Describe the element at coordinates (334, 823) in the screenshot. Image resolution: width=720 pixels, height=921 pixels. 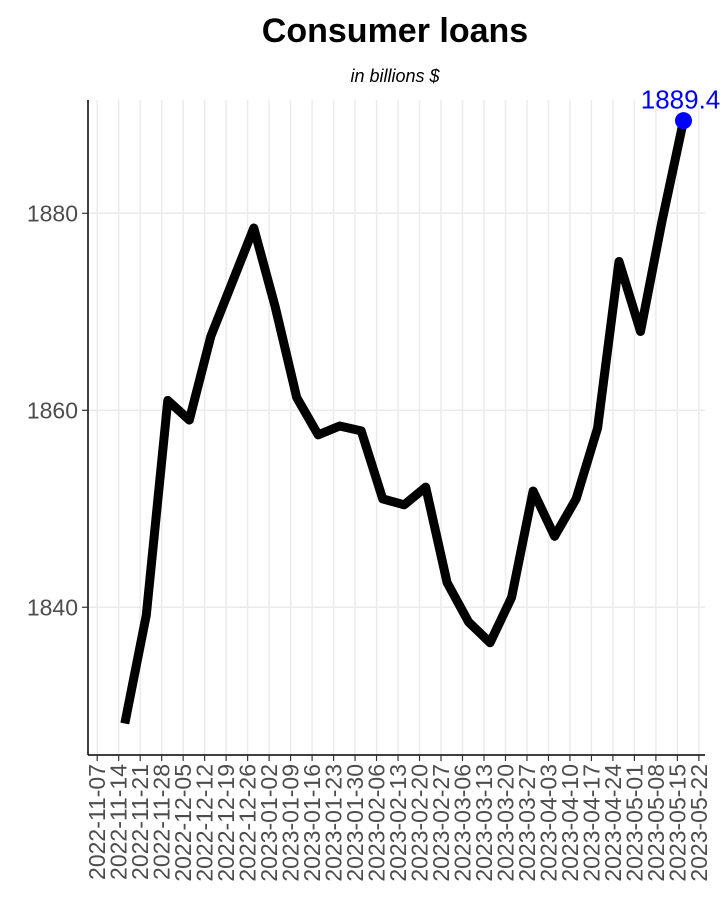
I see `x-tick-label: 2023-01-23` at that location.